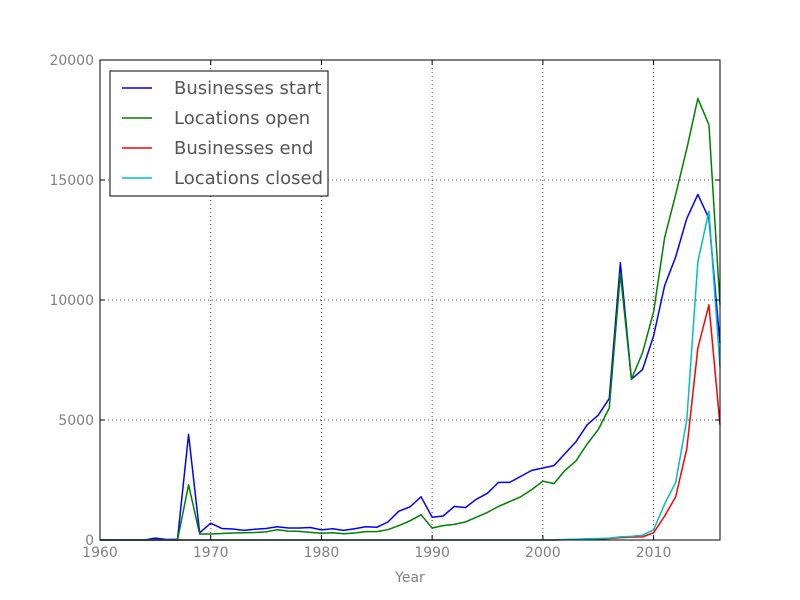  I want to click on legend-box, so click(219, 133).